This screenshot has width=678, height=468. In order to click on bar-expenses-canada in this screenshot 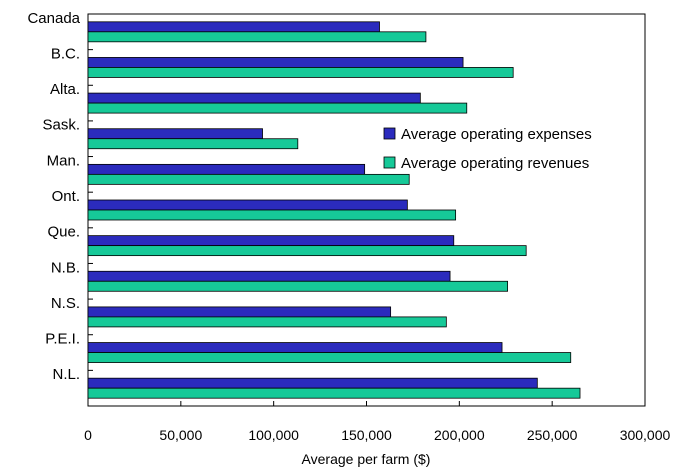, I will do `click(233, 27)`.